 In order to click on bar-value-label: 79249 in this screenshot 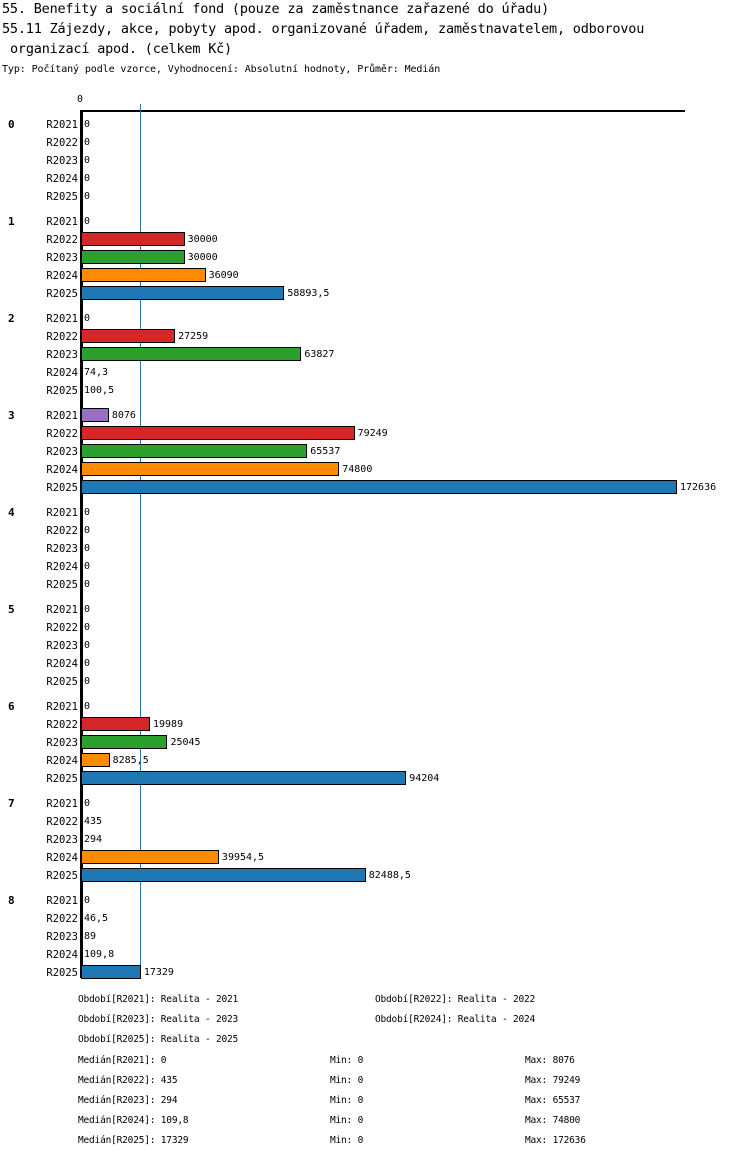, I will do `click(372, 433)`.